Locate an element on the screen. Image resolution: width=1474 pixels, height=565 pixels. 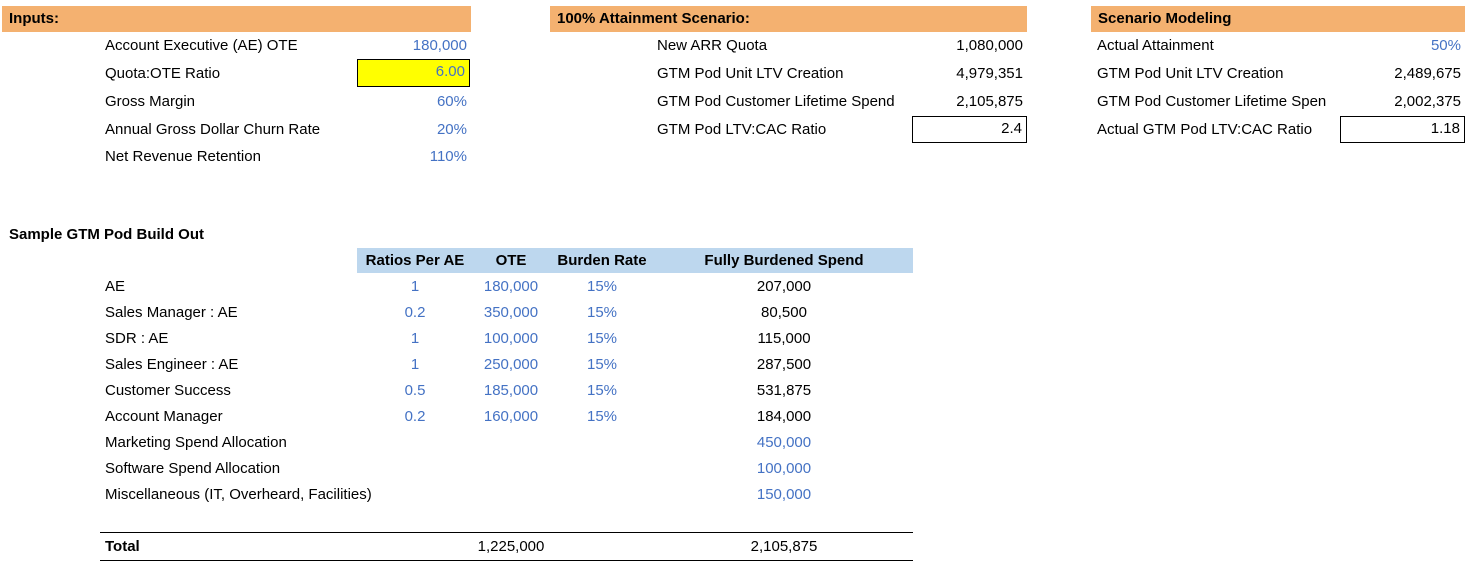
input-value-nrr: 110% is located at coordinates (448, 156).